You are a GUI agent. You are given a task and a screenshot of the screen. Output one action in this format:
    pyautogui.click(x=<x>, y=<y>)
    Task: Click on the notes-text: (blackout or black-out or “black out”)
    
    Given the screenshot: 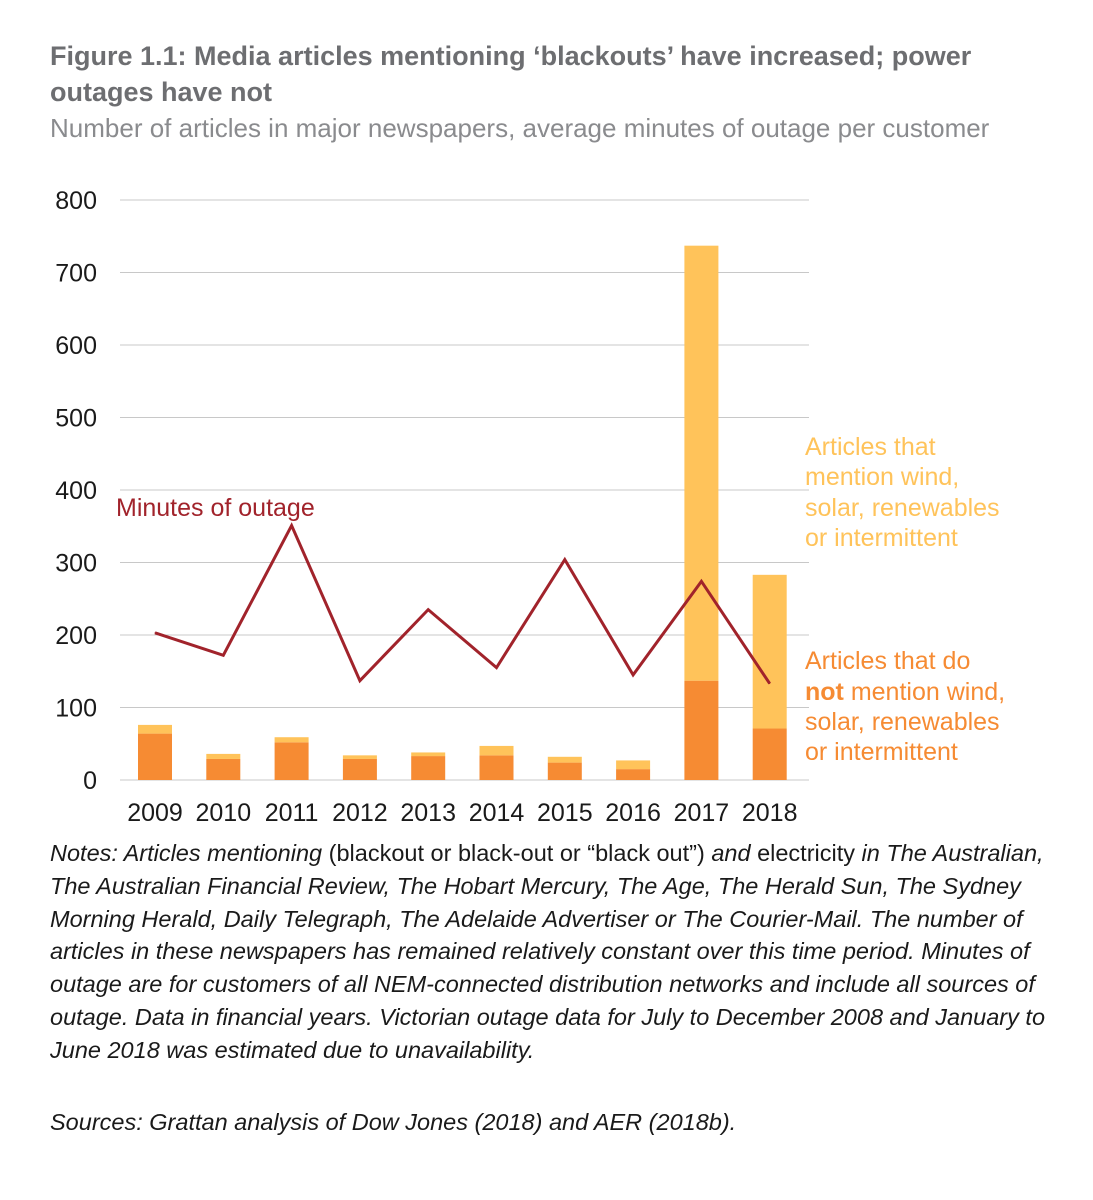 What is the action you would take?
    pyautogui.click(x=517, y=853)
    